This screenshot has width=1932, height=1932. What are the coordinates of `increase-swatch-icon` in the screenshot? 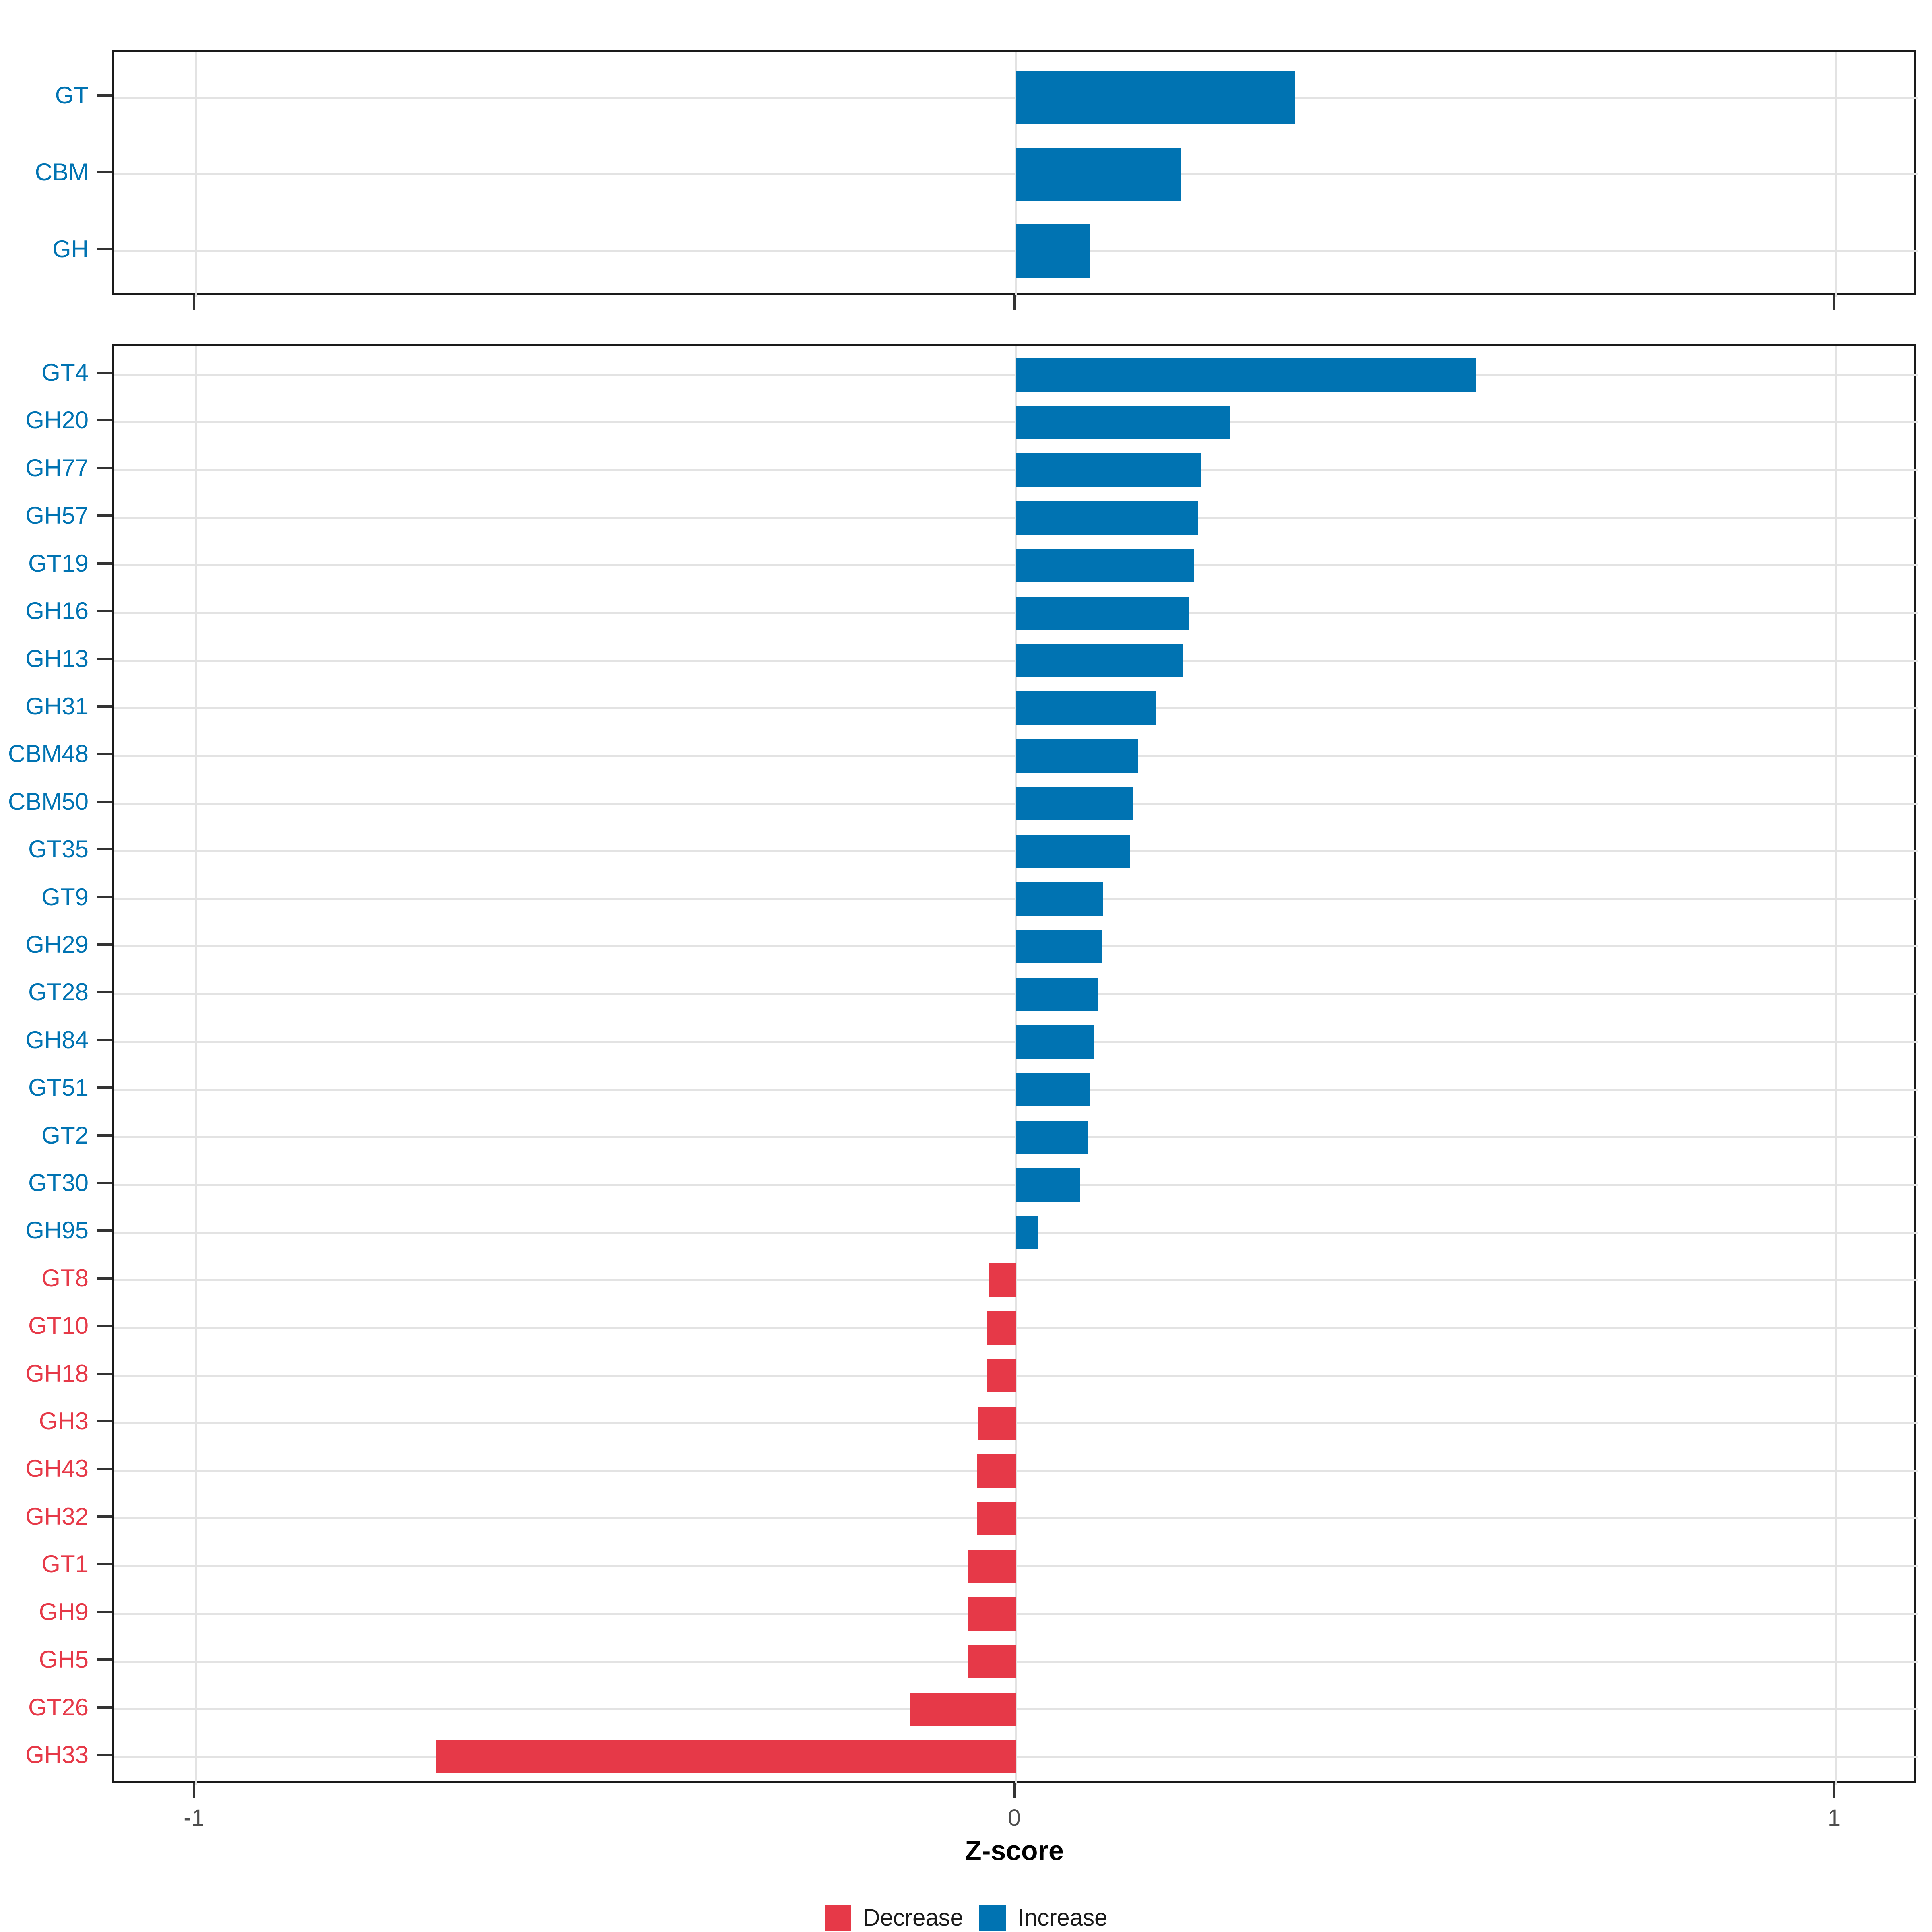 It's located at (992, 1917).